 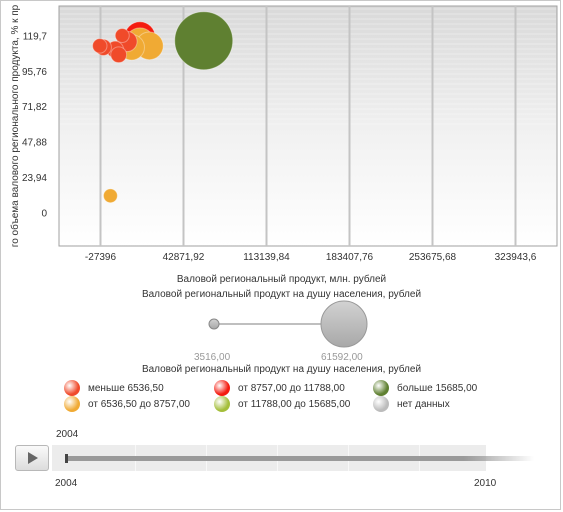 What do you see at coordinates (184, 257) in the screenshot?
I see `x-tick-label: 42871,92` at bounding box center [184, 257].